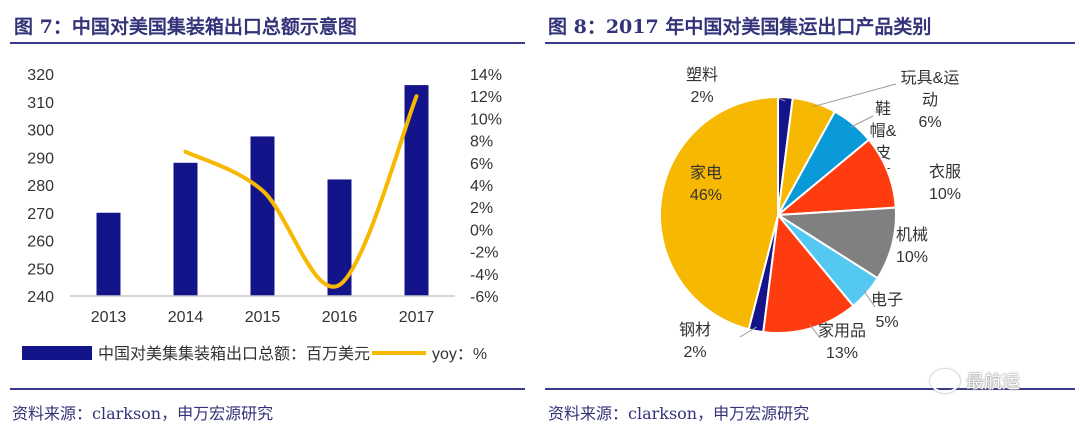 Image resolution: width=1080 pixels, height=427 pixels. I want to click on watermark: 最航运, so click(975, 381).